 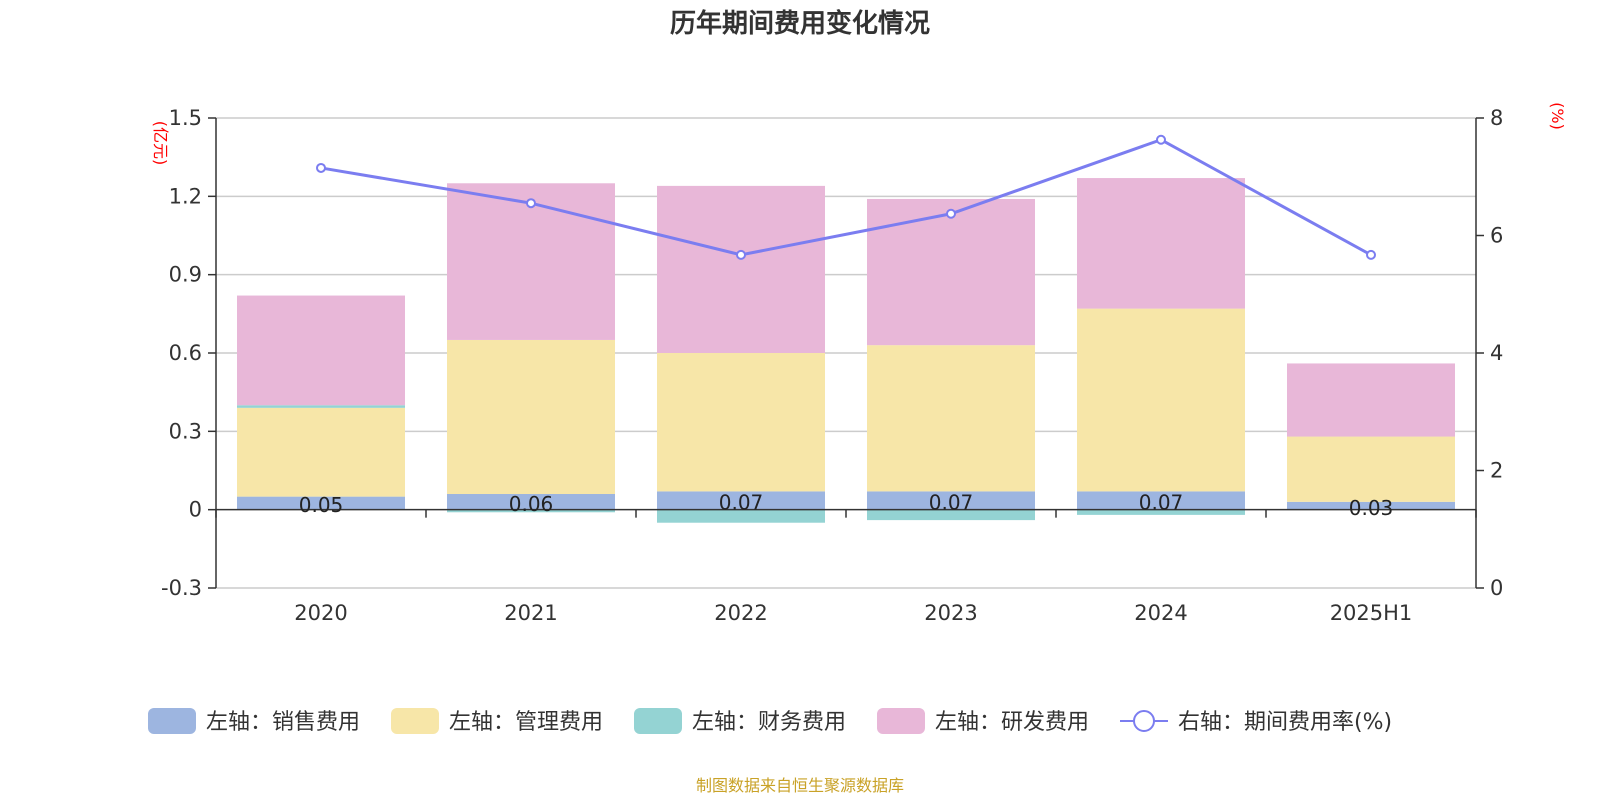 What do you see at coordinates (283, 722) in the screenshot?
I see `legend-label: 左轴：销售费用` at bounding box center [283, 722].